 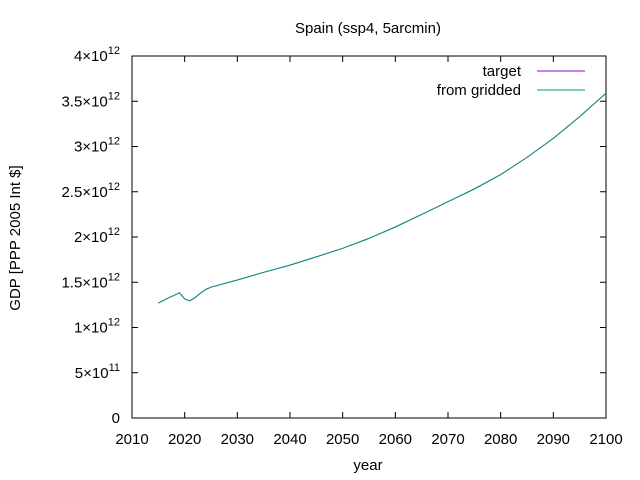 I want to click on y-tick-label: 2×10¹², so click(x=97, y=236).